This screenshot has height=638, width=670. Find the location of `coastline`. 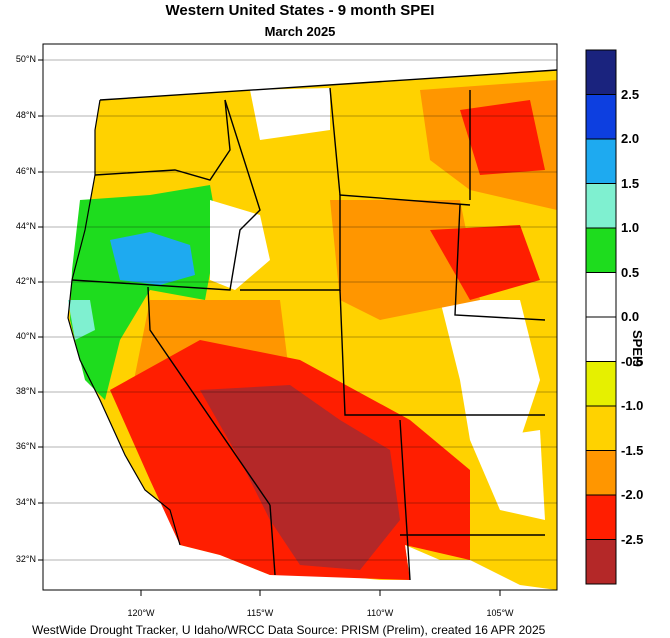

coastline is located at coordinates (124, 322).